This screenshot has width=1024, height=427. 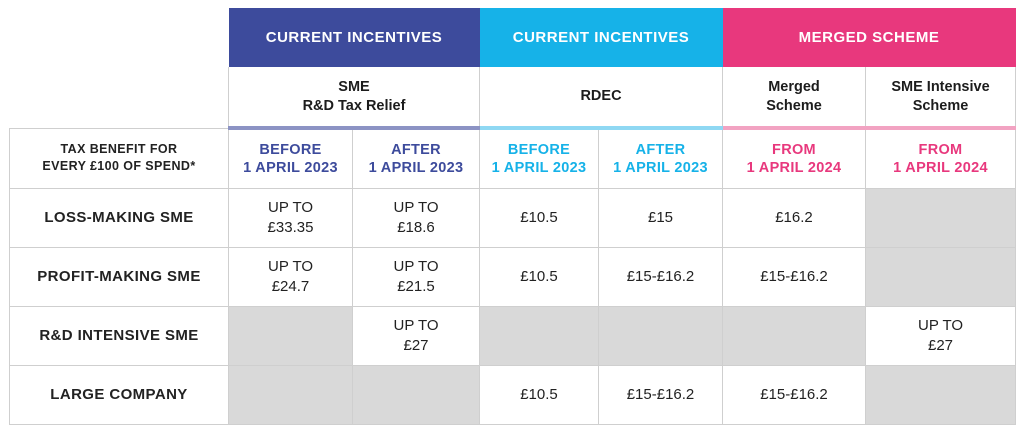 What do you see at coordinates (416, 218) in the screenshot?
I see `value-cell: UP TO £18.6` at bounding box center [416, 218].